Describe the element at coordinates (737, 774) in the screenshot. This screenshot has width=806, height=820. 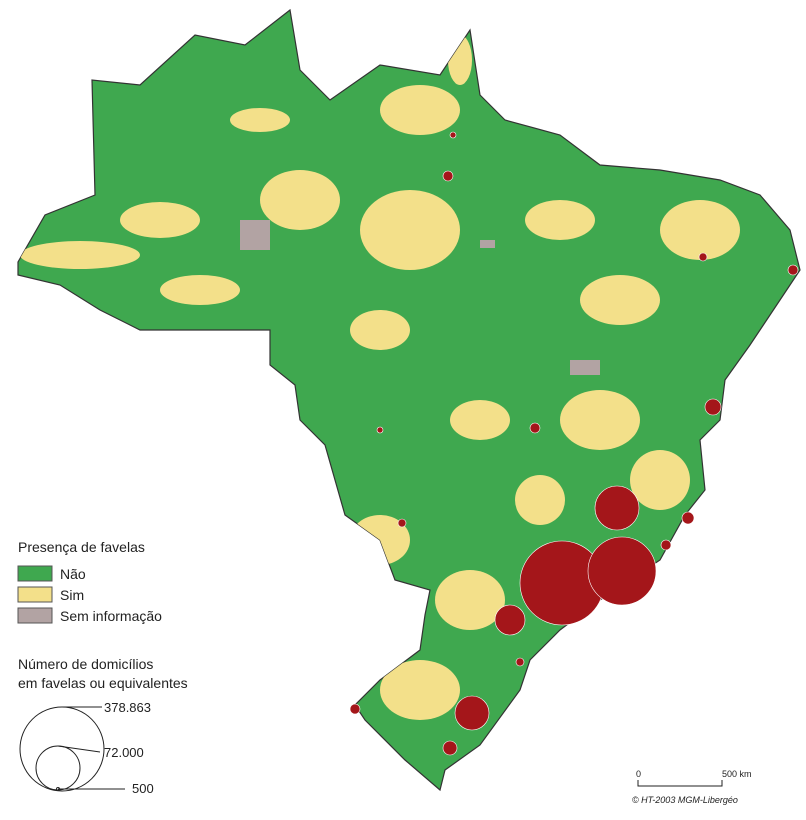
I see `scale-end: 500 km` at that location.